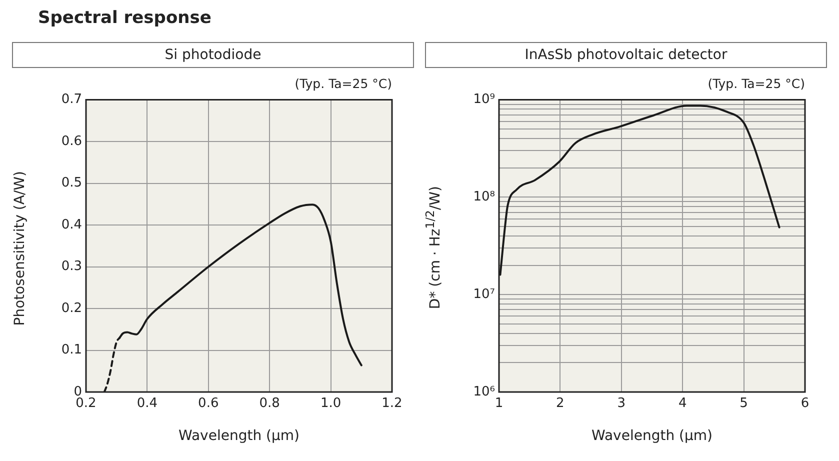 This screenshot has width=839, height=461. What do you see at coordinates (20, 248) in the screenshot?
I see `y-axis-title: Photosensitivity (A/W)` at bounding box center [20, 248].